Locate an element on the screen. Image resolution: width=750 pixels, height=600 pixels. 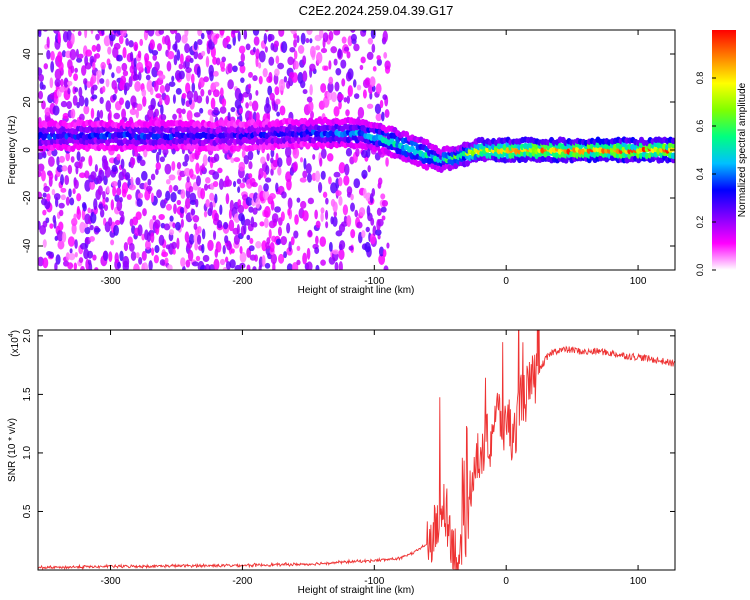
y-tick-label: 0.5 is located at coordinates (27, 511).